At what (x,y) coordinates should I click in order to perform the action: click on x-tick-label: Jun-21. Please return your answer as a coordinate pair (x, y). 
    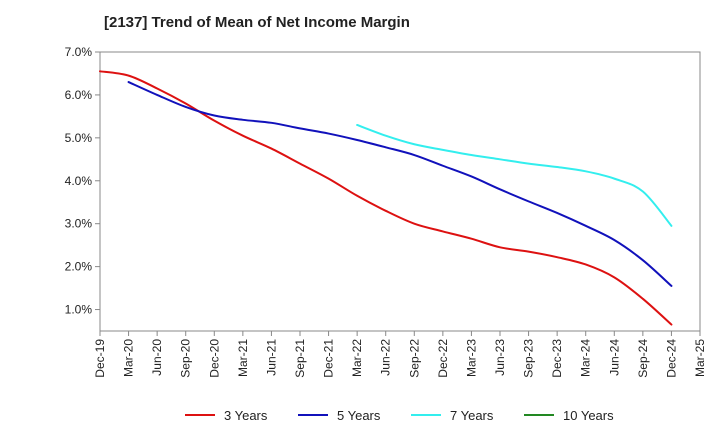
    Looking at the image, I should click on (271, 357).